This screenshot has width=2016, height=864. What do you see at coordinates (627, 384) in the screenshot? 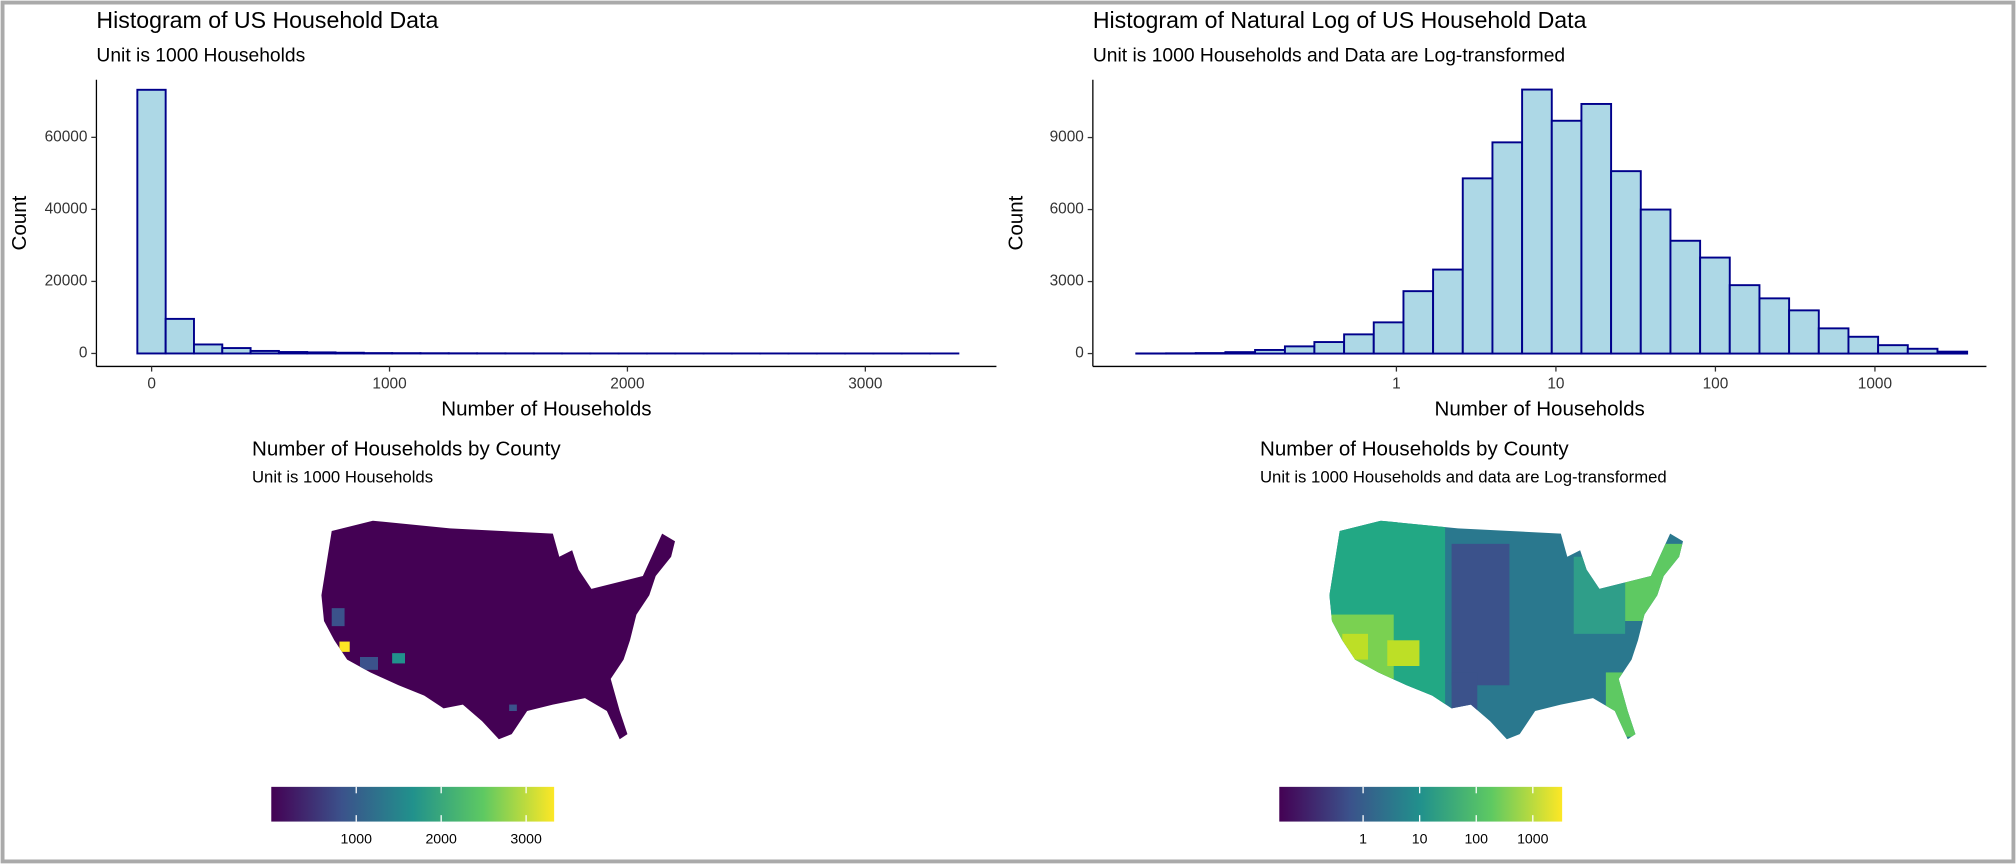
I see `x-tick-label: 2000` at bounding box center [627, 384].